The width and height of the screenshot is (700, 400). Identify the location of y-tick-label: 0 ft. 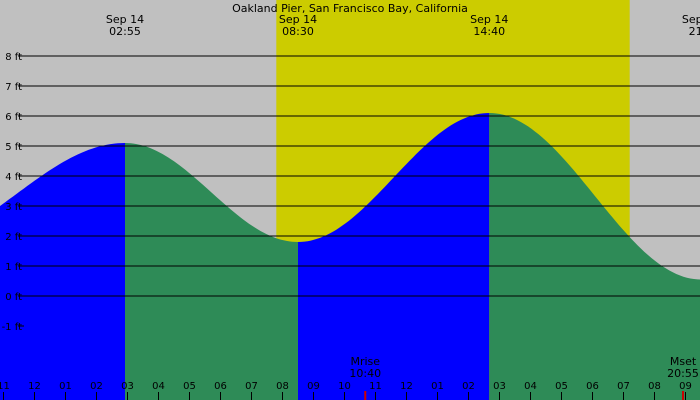
(13, 297).